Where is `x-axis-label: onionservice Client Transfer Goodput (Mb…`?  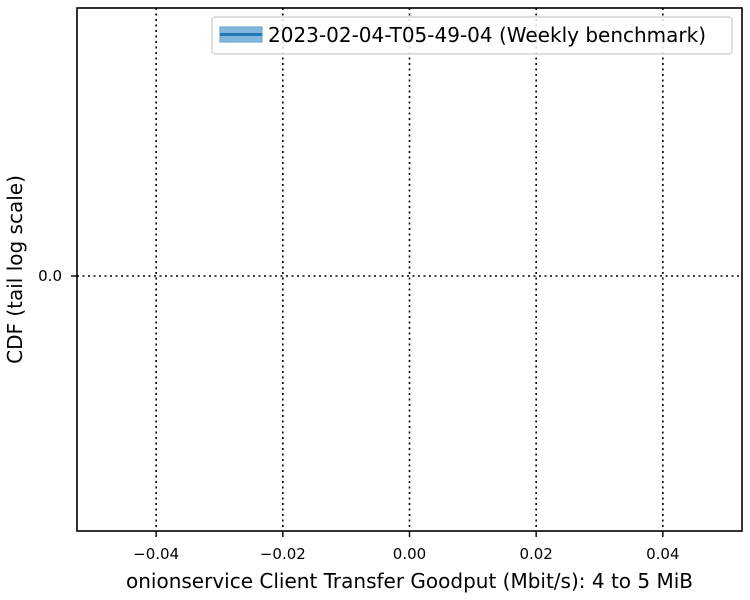
x-axis-label: onionservice Client Transfer Goodput (Mb… is located at coordinates (409, 581).